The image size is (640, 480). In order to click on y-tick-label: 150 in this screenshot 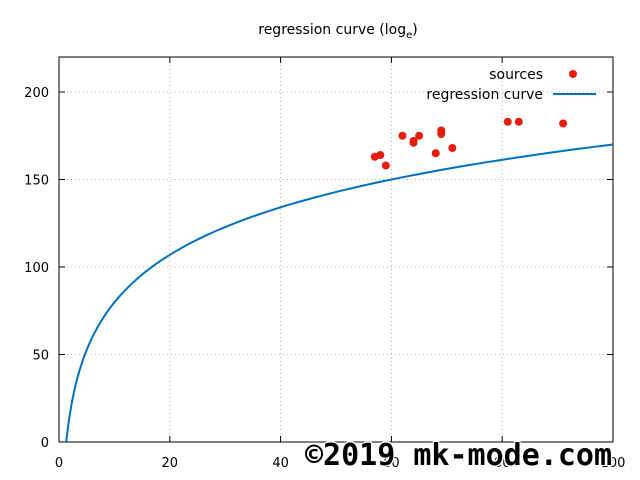, I will do `click(36, 181)`.